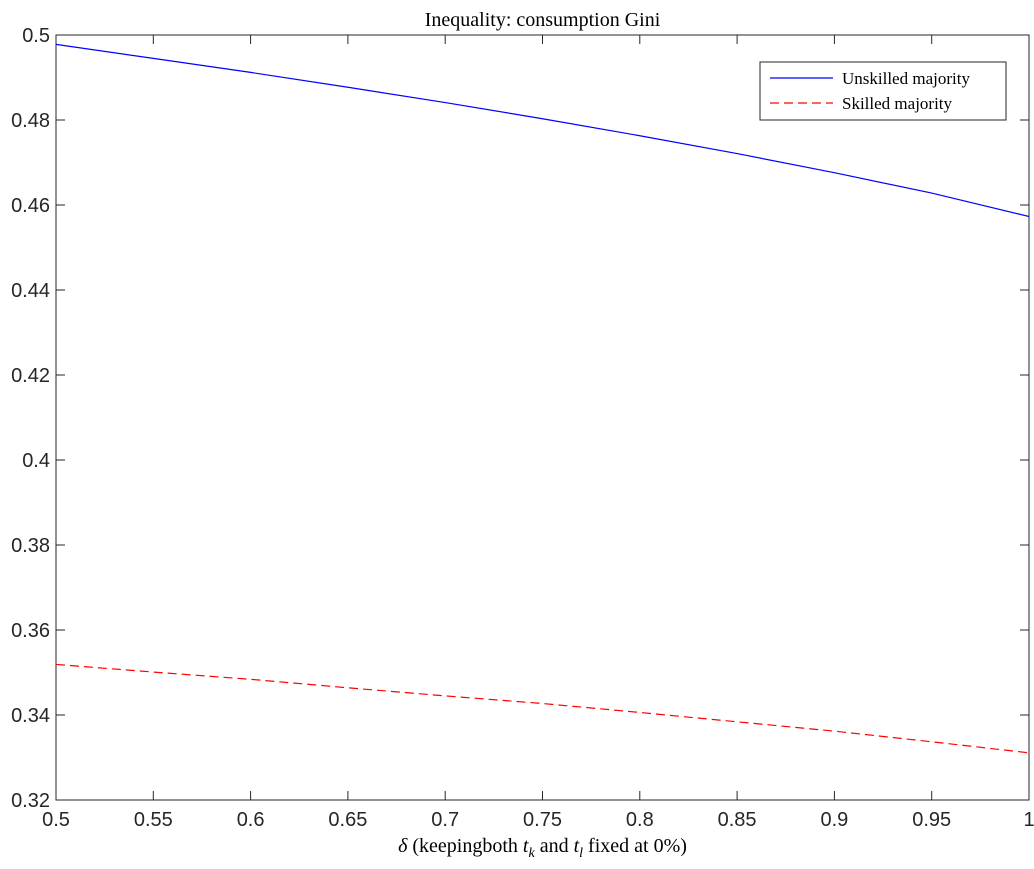 This screenshot has height=869, width=1034. I want to click on x-tick-label: 0.7, so click(445, 820).